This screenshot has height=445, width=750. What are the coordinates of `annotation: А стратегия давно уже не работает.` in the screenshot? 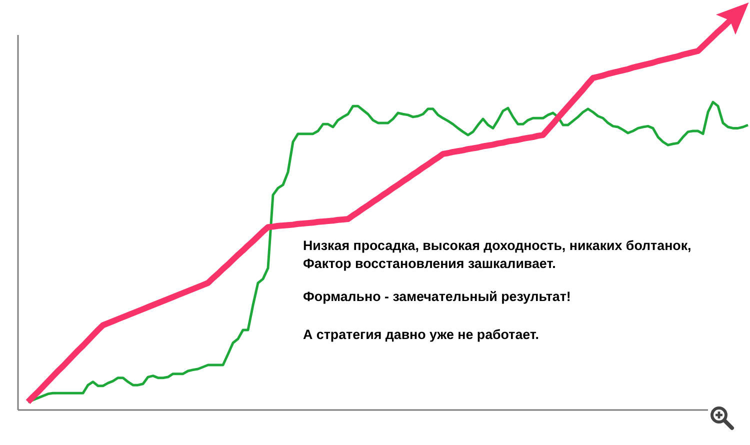 It's located at (421, 334).